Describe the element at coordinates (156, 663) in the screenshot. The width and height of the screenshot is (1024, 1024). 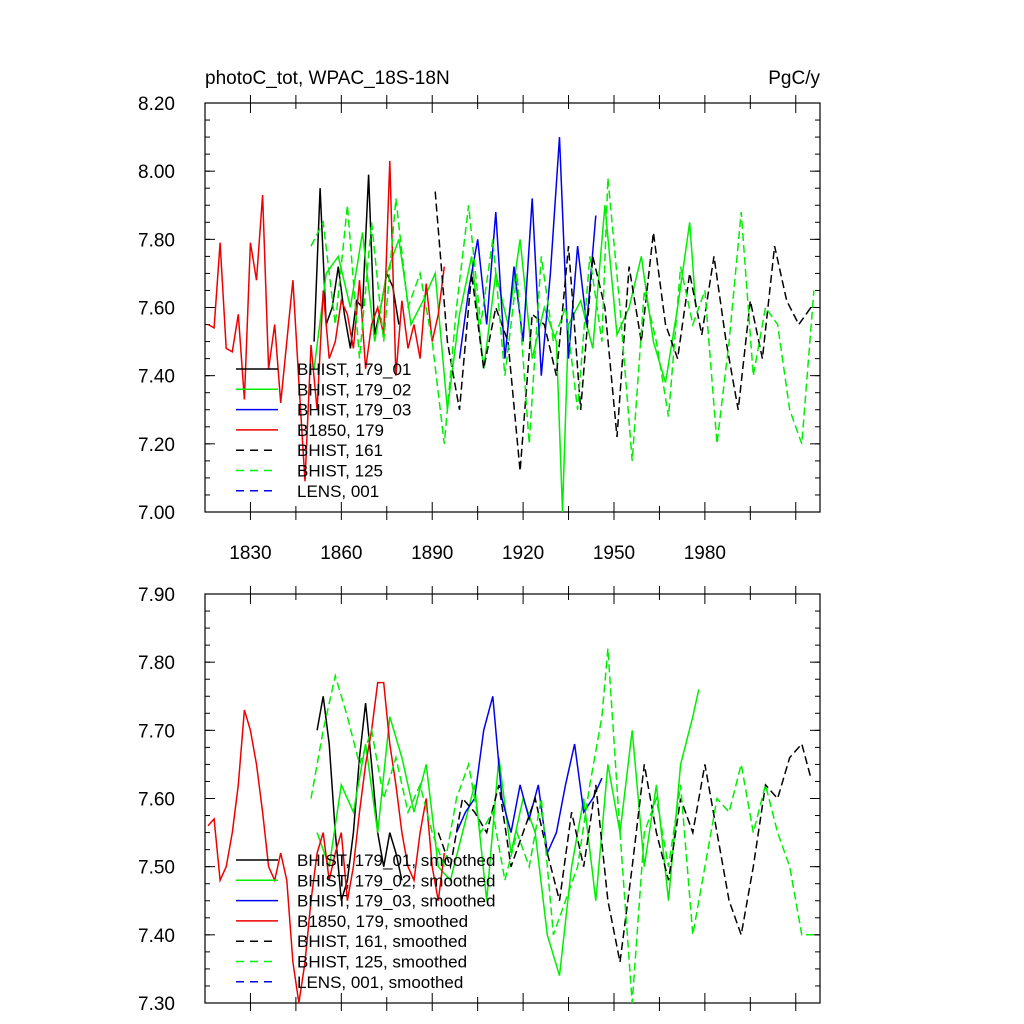
I see `bottom-ytick-label: 7.80` at that location.